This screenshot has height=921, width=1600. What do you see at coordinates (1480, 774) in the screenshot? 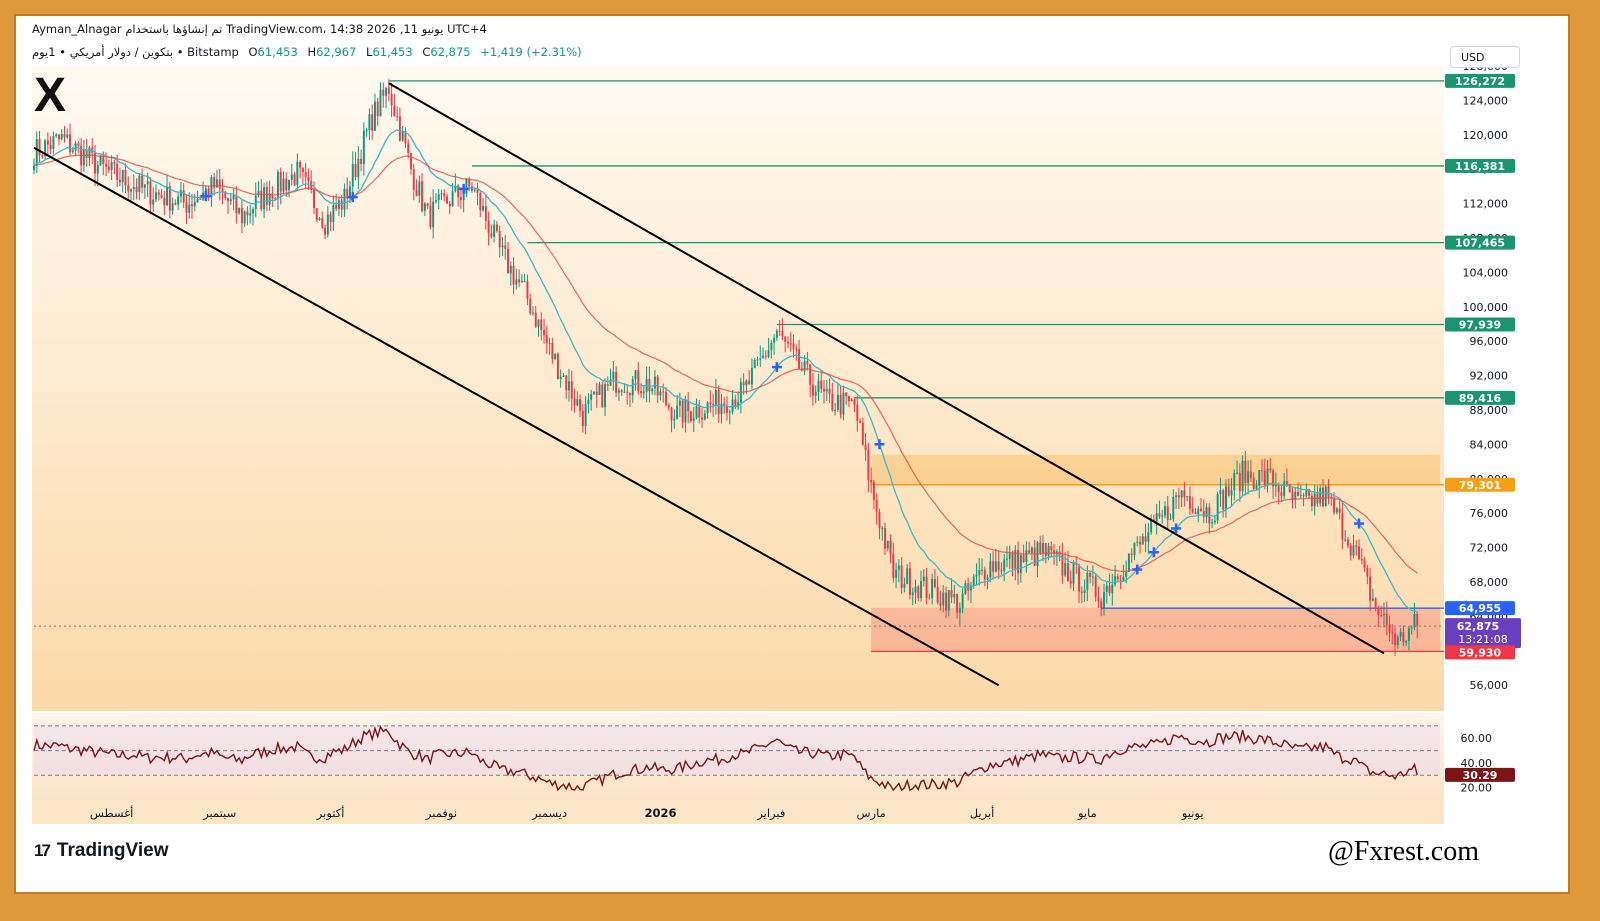
I see `rsi-value-tag: 30.29` at bounding box center [1480, 774].